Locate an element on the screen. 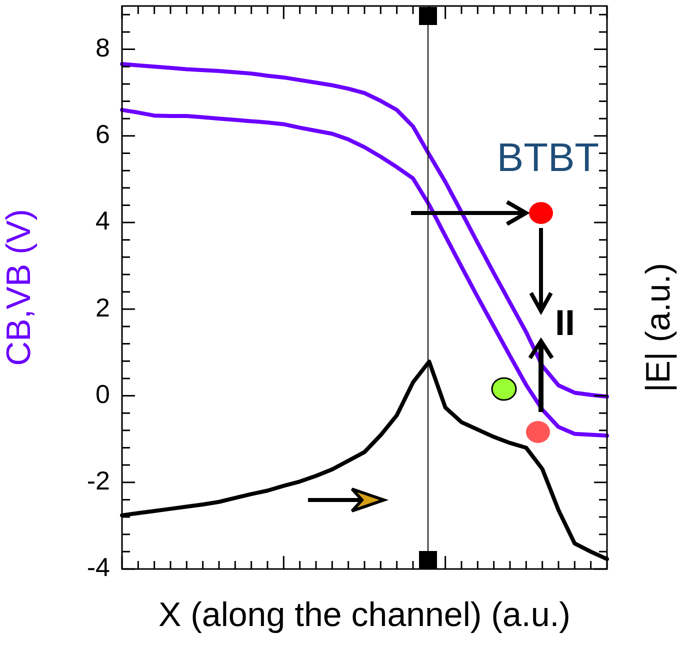 The image size is (692, 645). y-tick-label: 6 is located at coordinates (103, 134).